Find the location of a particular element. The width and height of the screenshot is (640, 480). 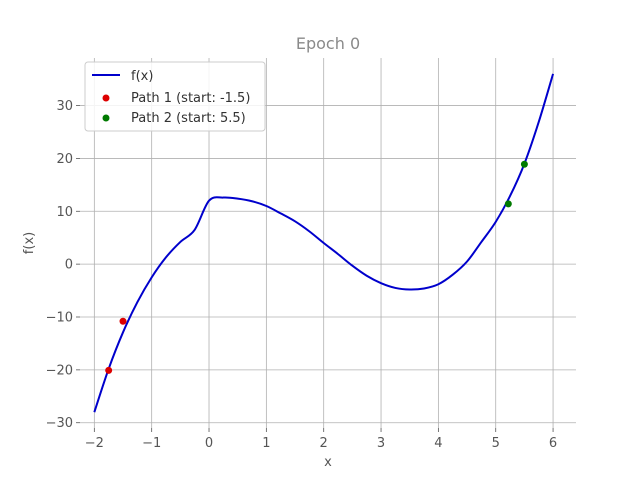

y-tick-label: −10 is located at coordinates (59, 318).